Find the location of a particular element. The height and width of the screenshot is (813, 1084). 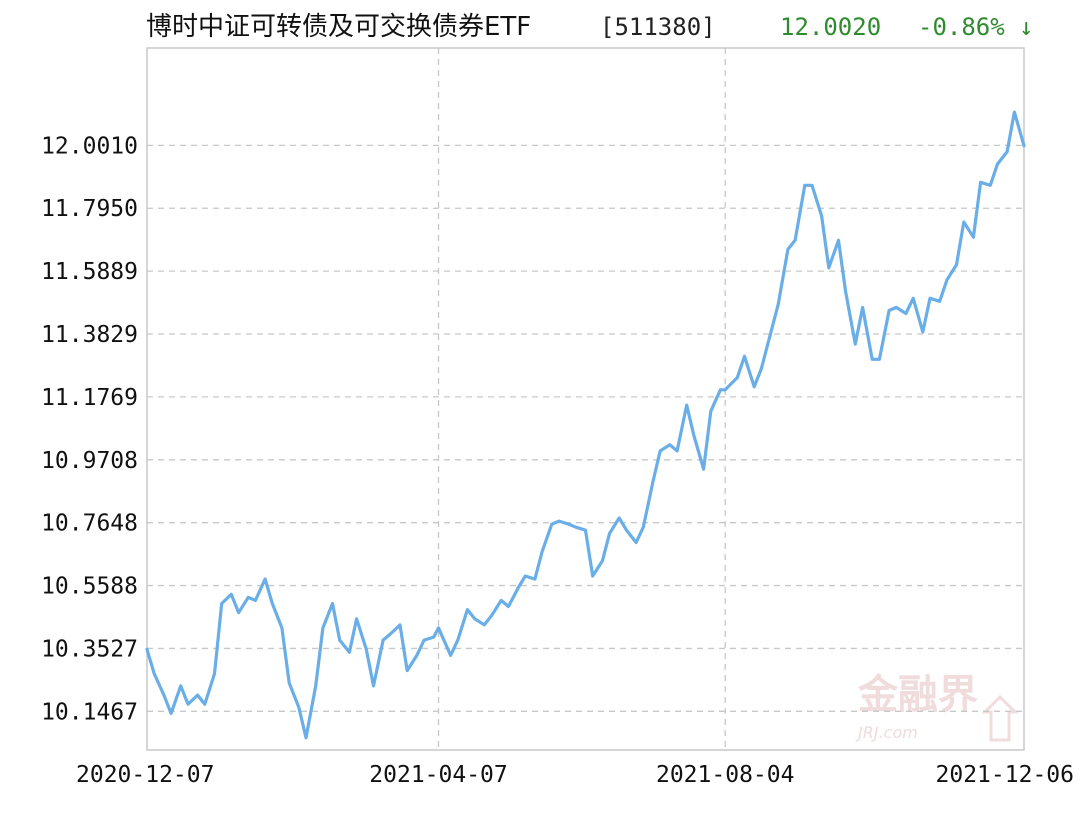

y-tick-label: 10.1467 is located at coordinates (89, 712).